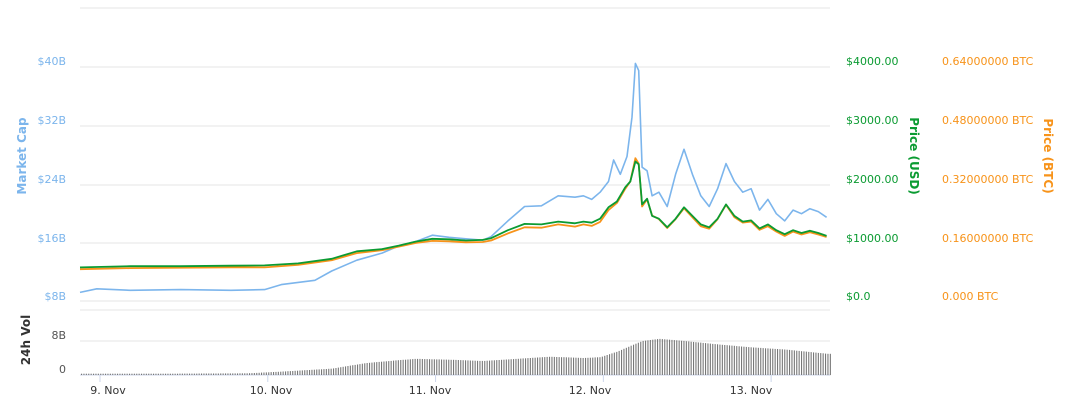  What do you see at coordinates (988, 238) in the screenshot?
I see `btc-tick-016: 0.16000000 BTC` at bounding box center [988, 238].